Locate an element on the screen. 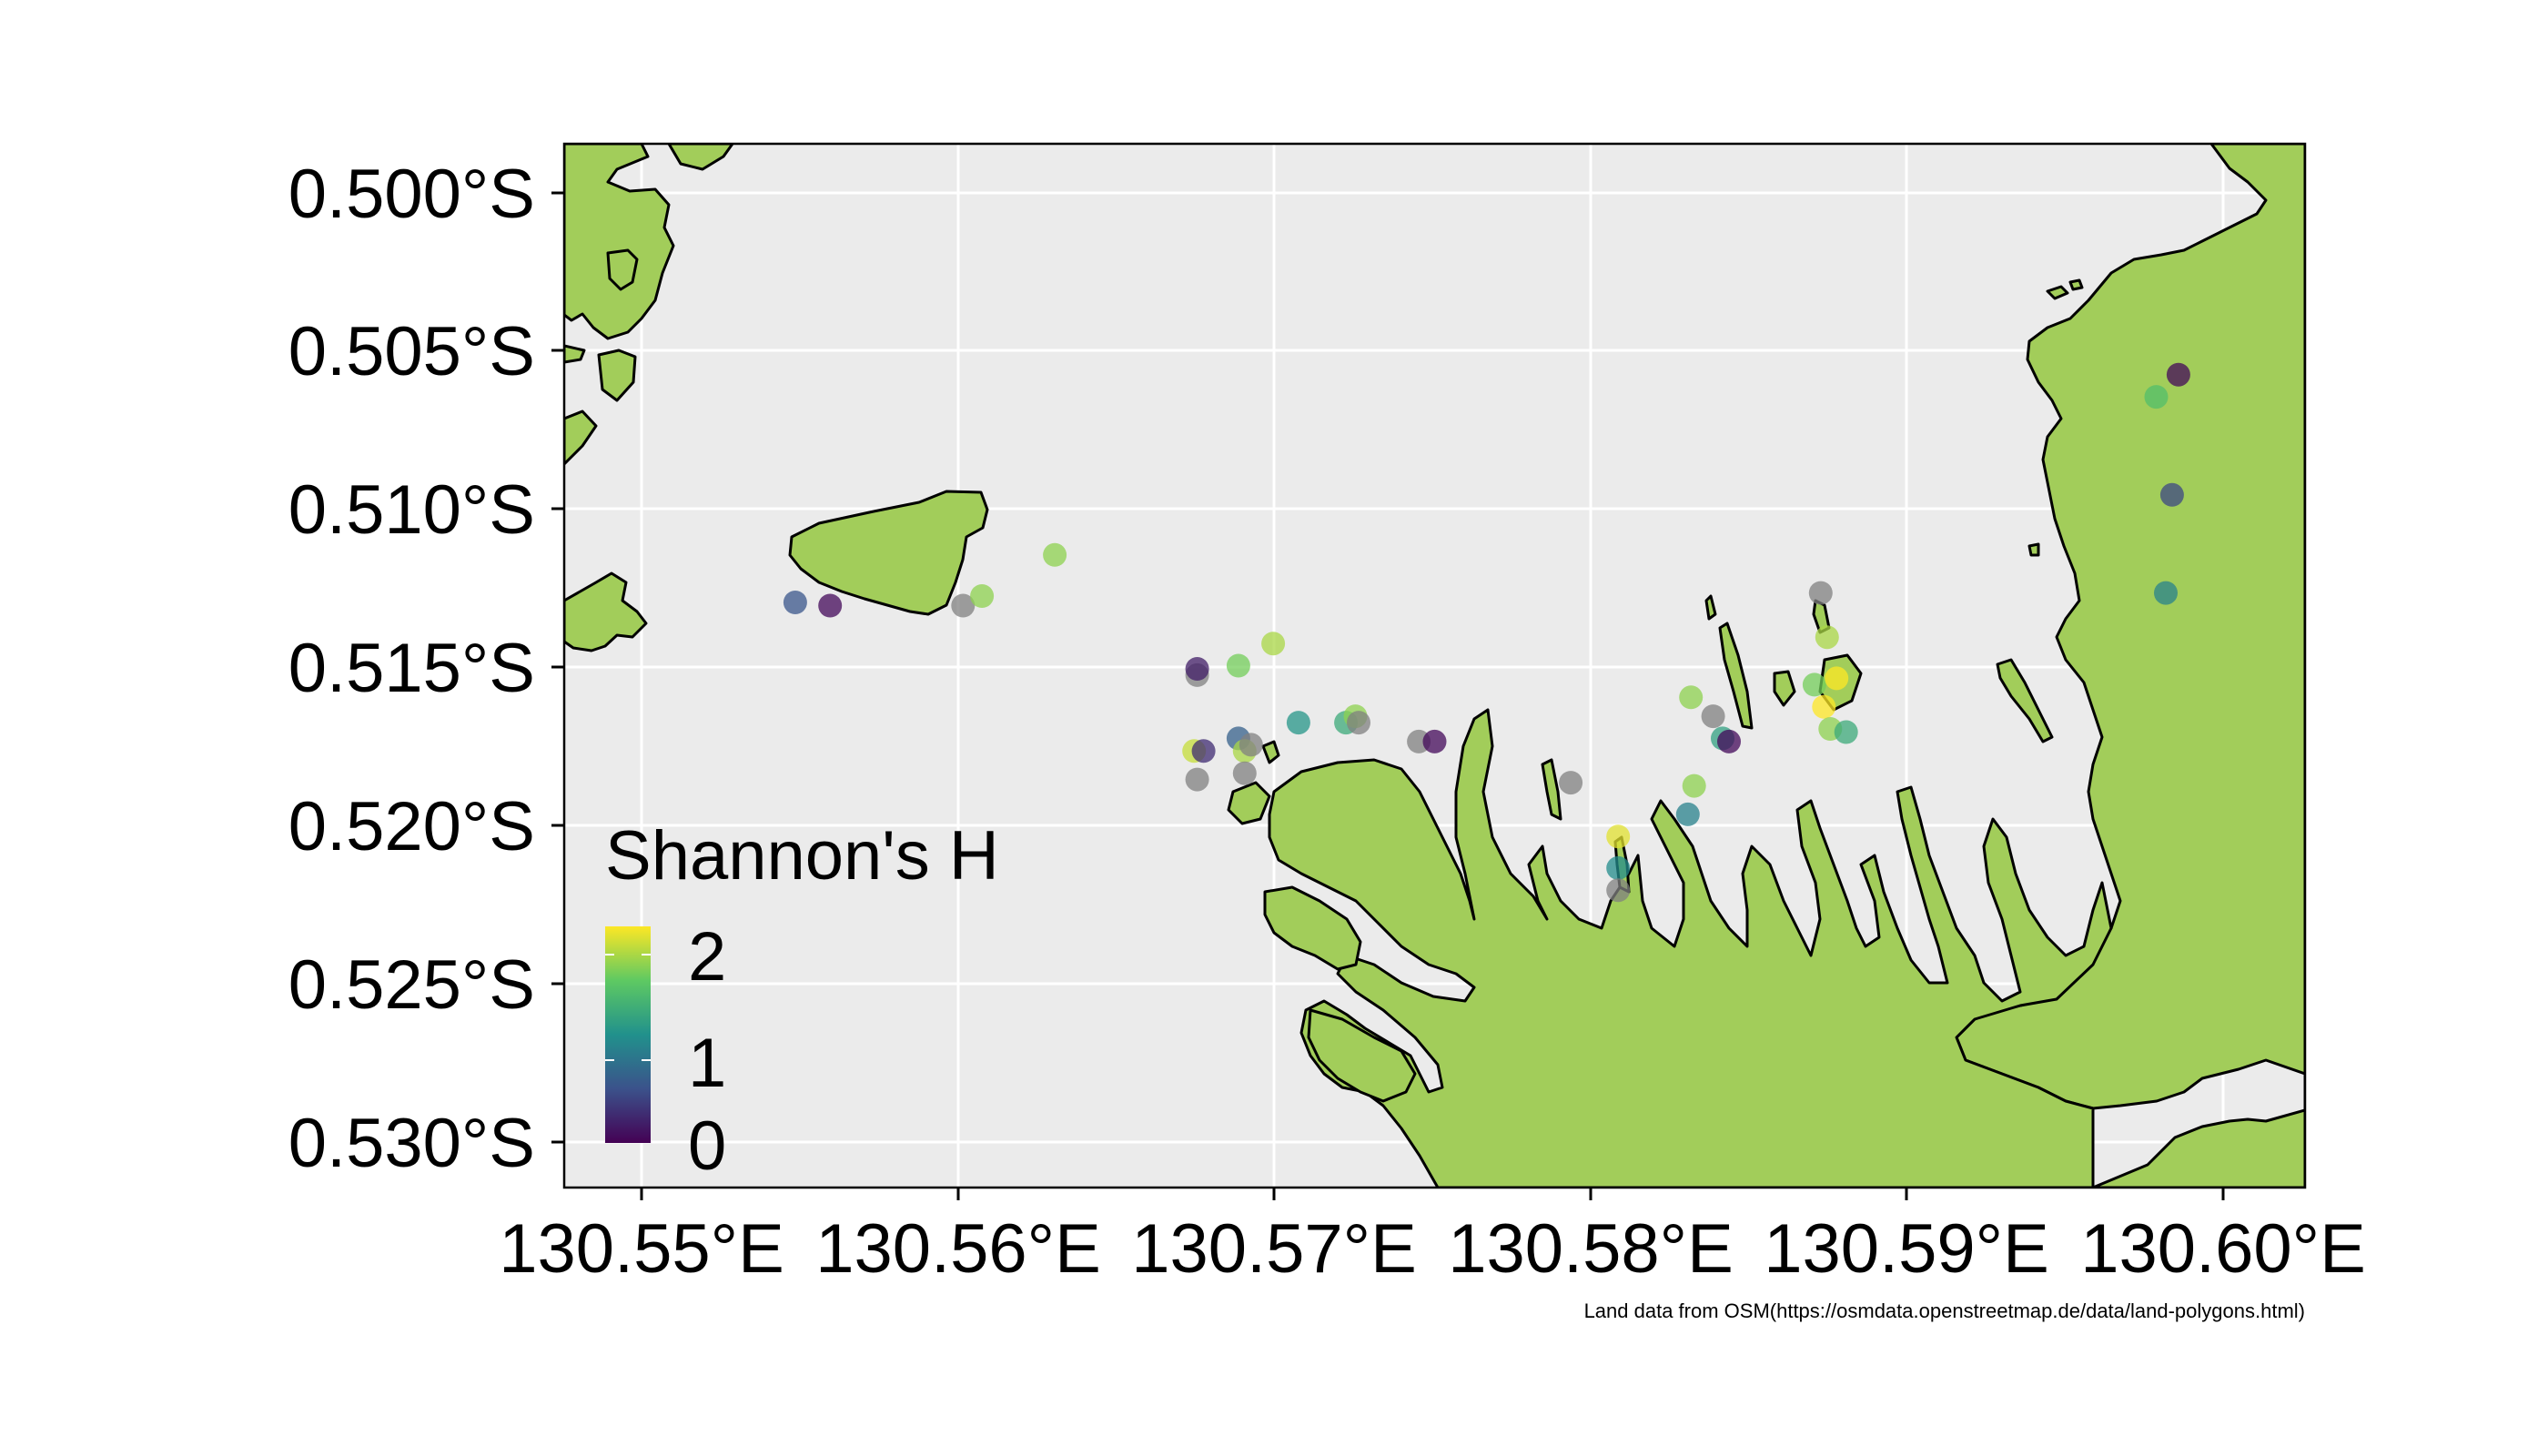 The image size is (2548, 1456). land-islet-ridge-d is located at coordinates (1736, 676).